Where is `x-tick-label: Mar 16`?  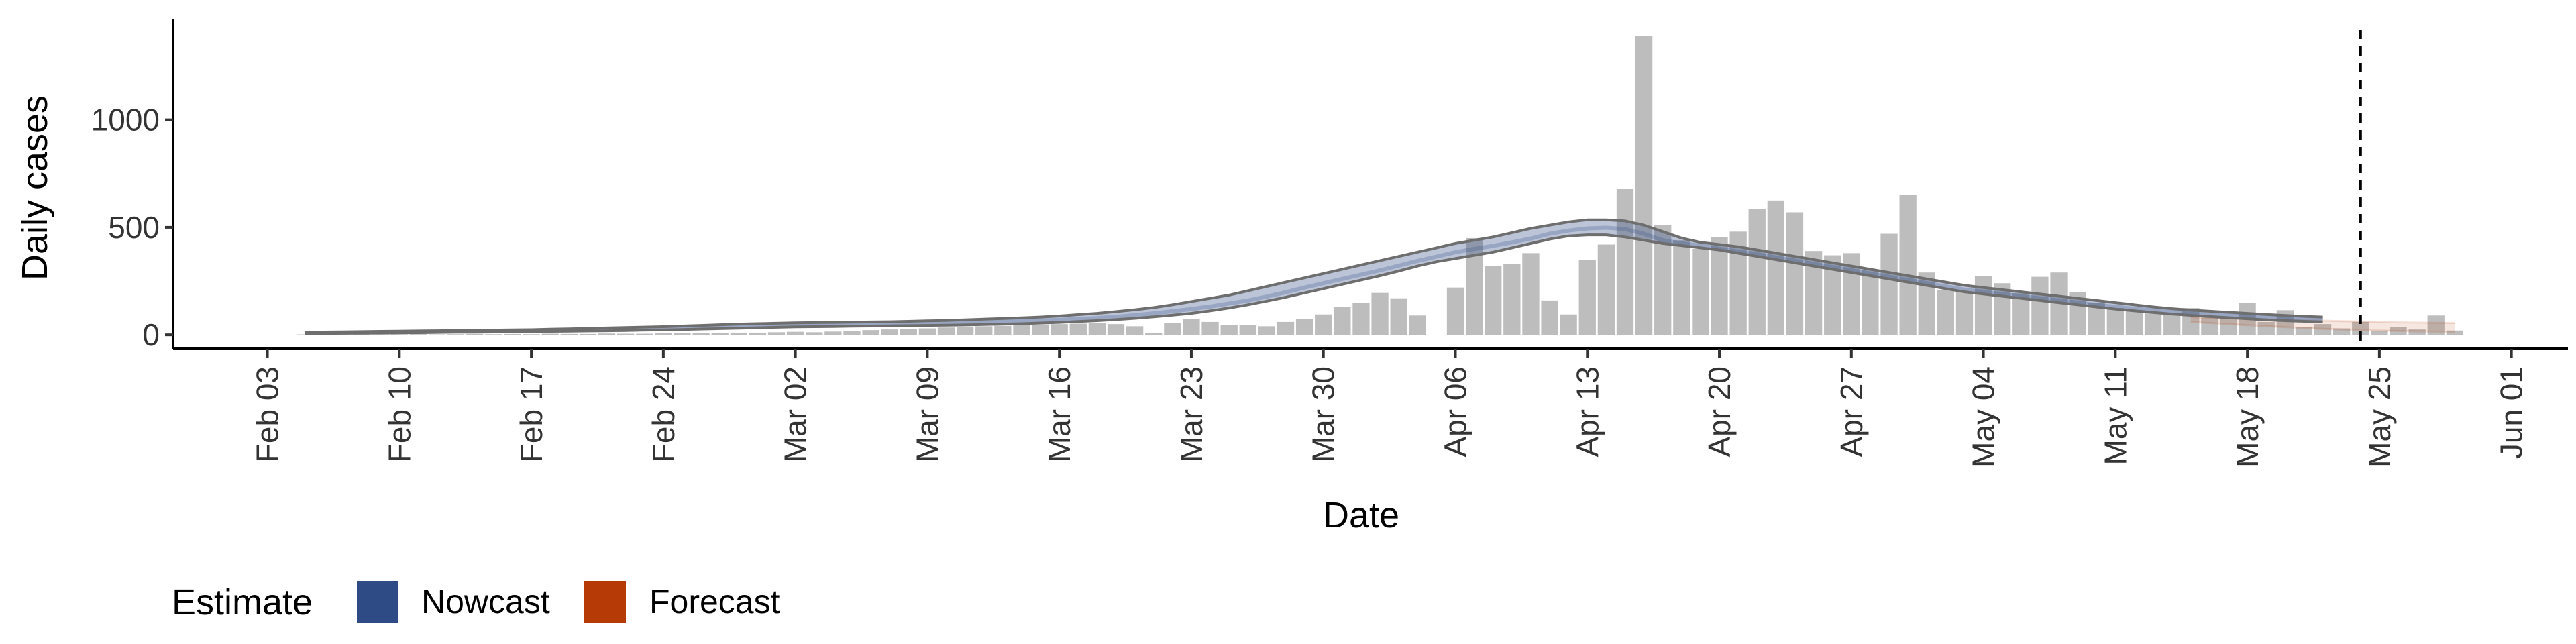 x-tick-label: Mar 16 is located at coordinates (1059, 414).